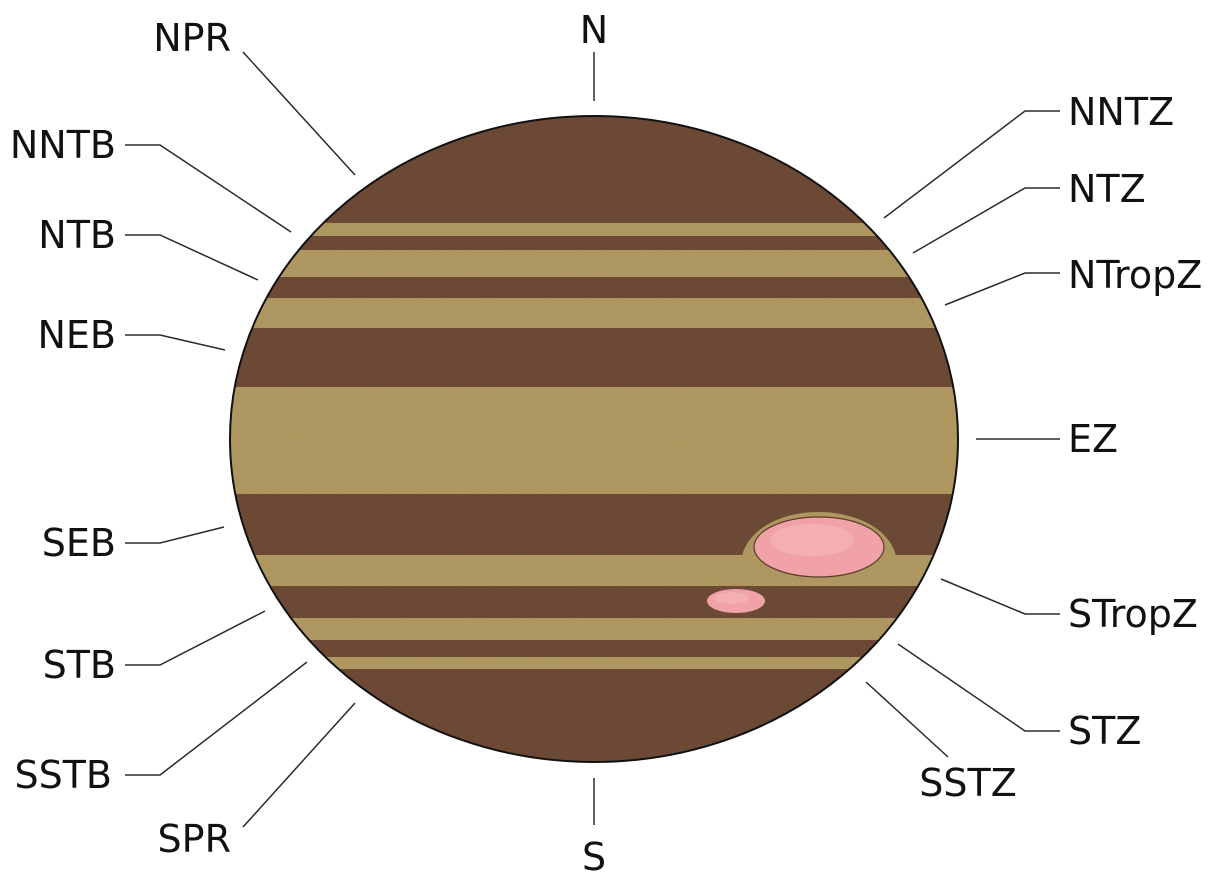 This screenshot has height=872, width=1219. I want to click on nntz-band, so click(594, 229).